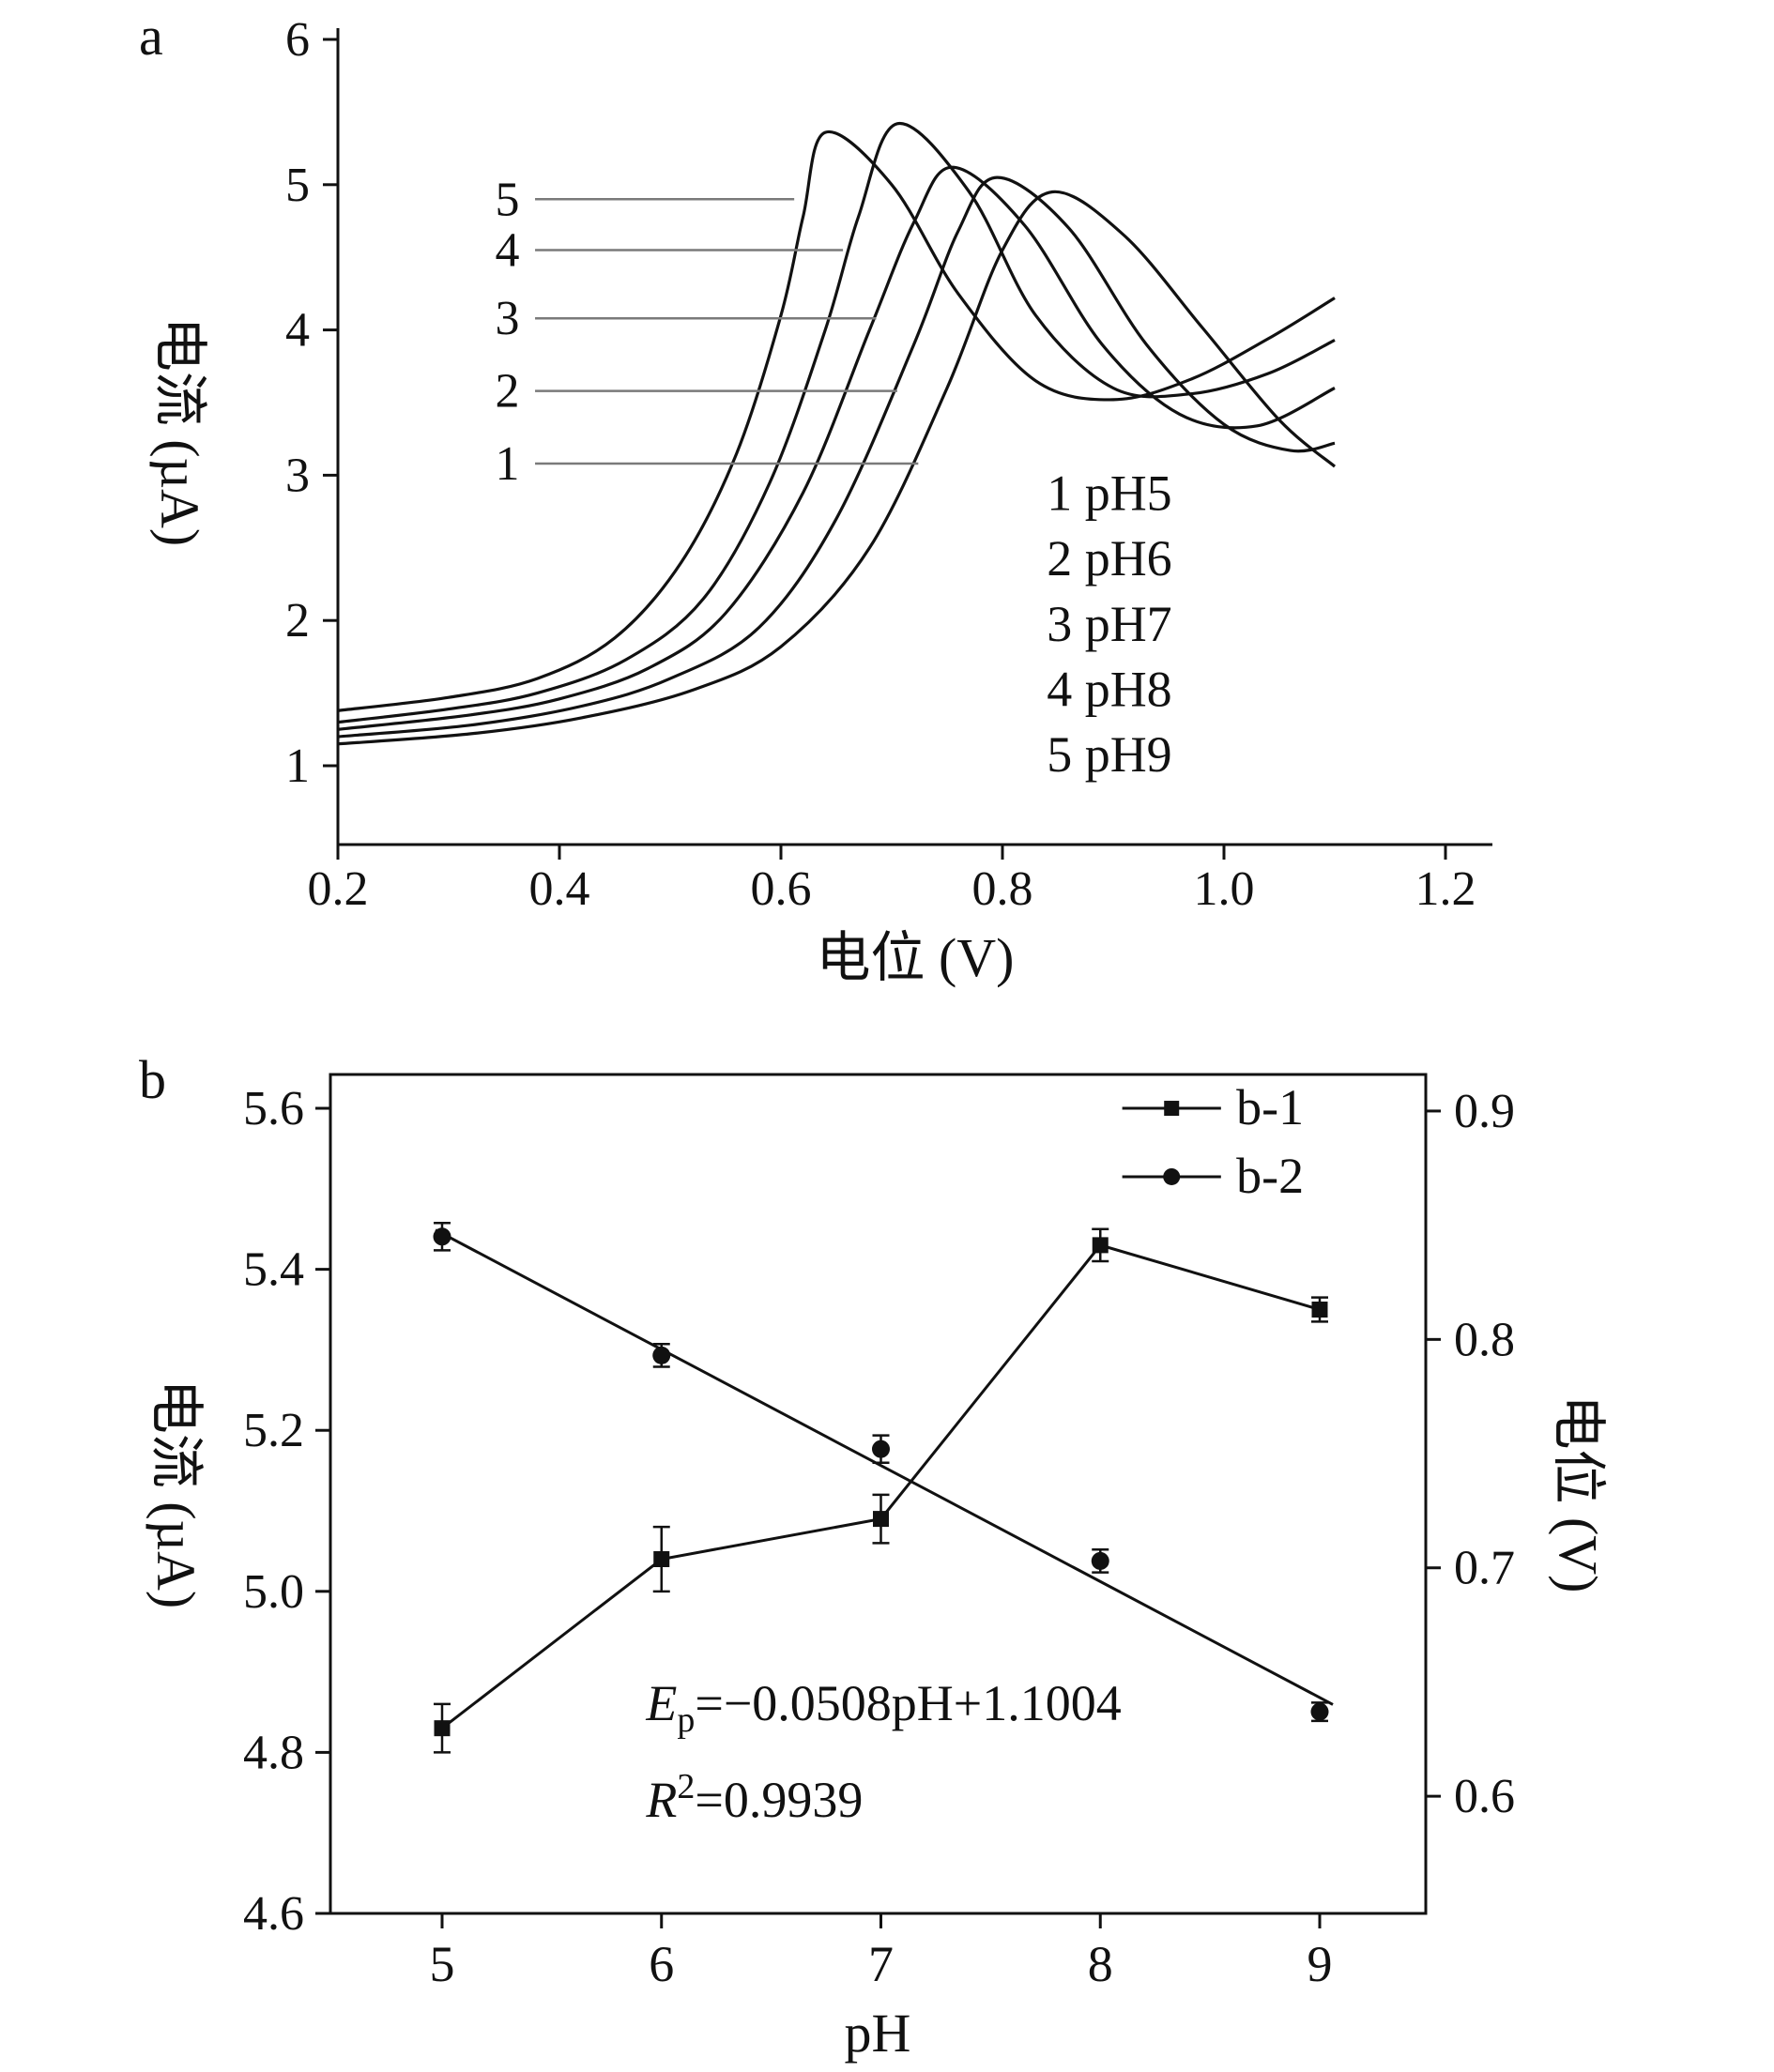  I want to click on panel-a-legend-entry: 5 pH9, so click(1109, 755).